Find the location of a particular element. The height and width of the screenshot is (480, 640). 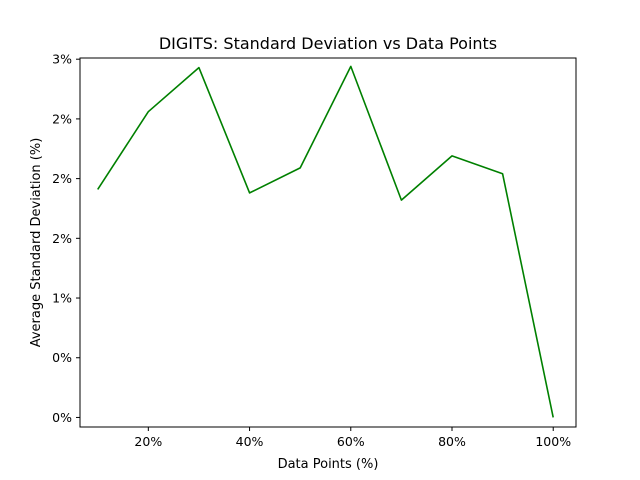

x-tick-label: 80% is located at coordinates (452, 441).